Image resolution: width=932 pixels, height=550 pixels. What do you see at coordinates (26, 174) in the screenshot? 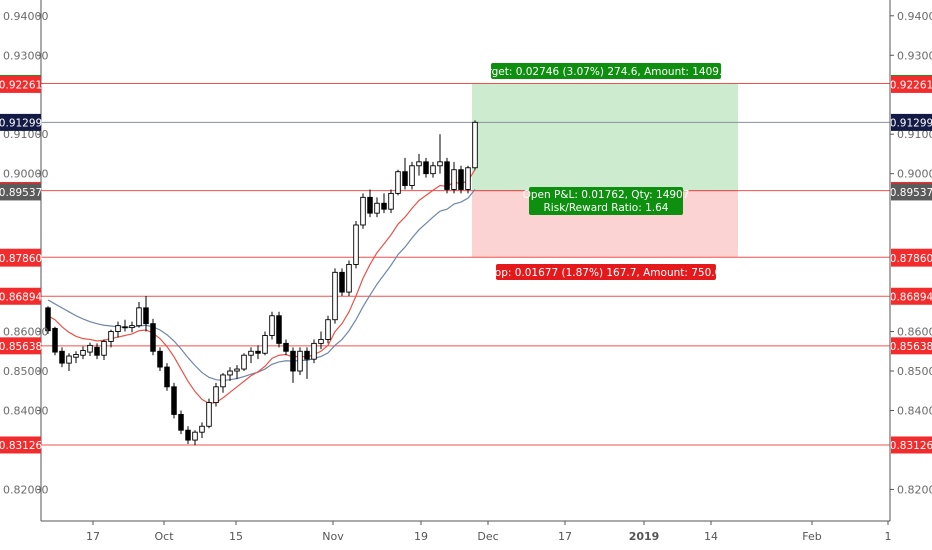
I see `y-tick-label: 0.90000` at bounding box center [26, 174].